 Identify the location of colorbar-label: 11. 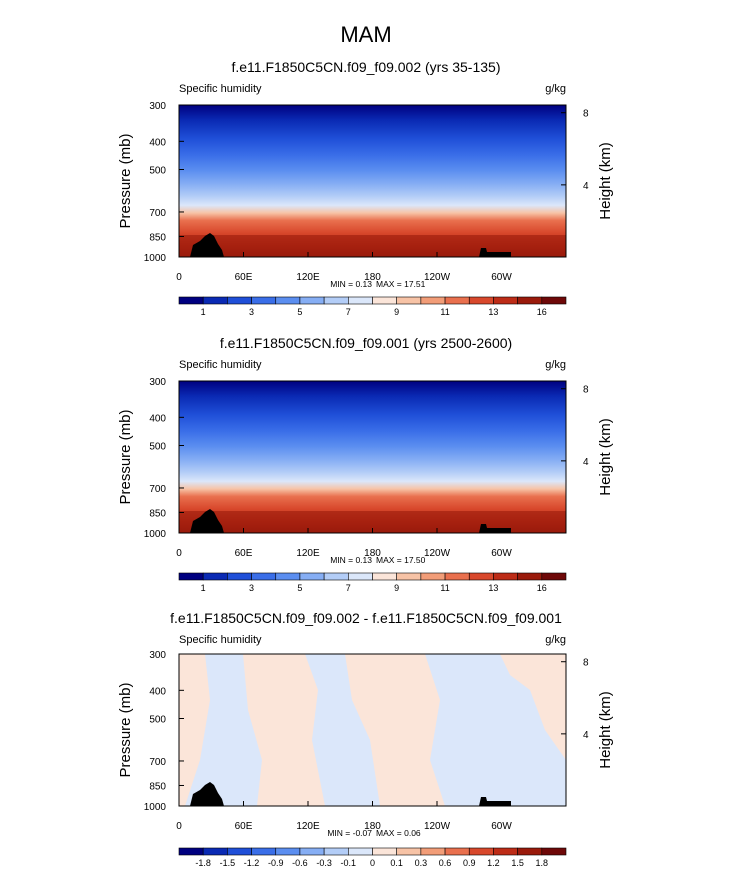
(444, 312).